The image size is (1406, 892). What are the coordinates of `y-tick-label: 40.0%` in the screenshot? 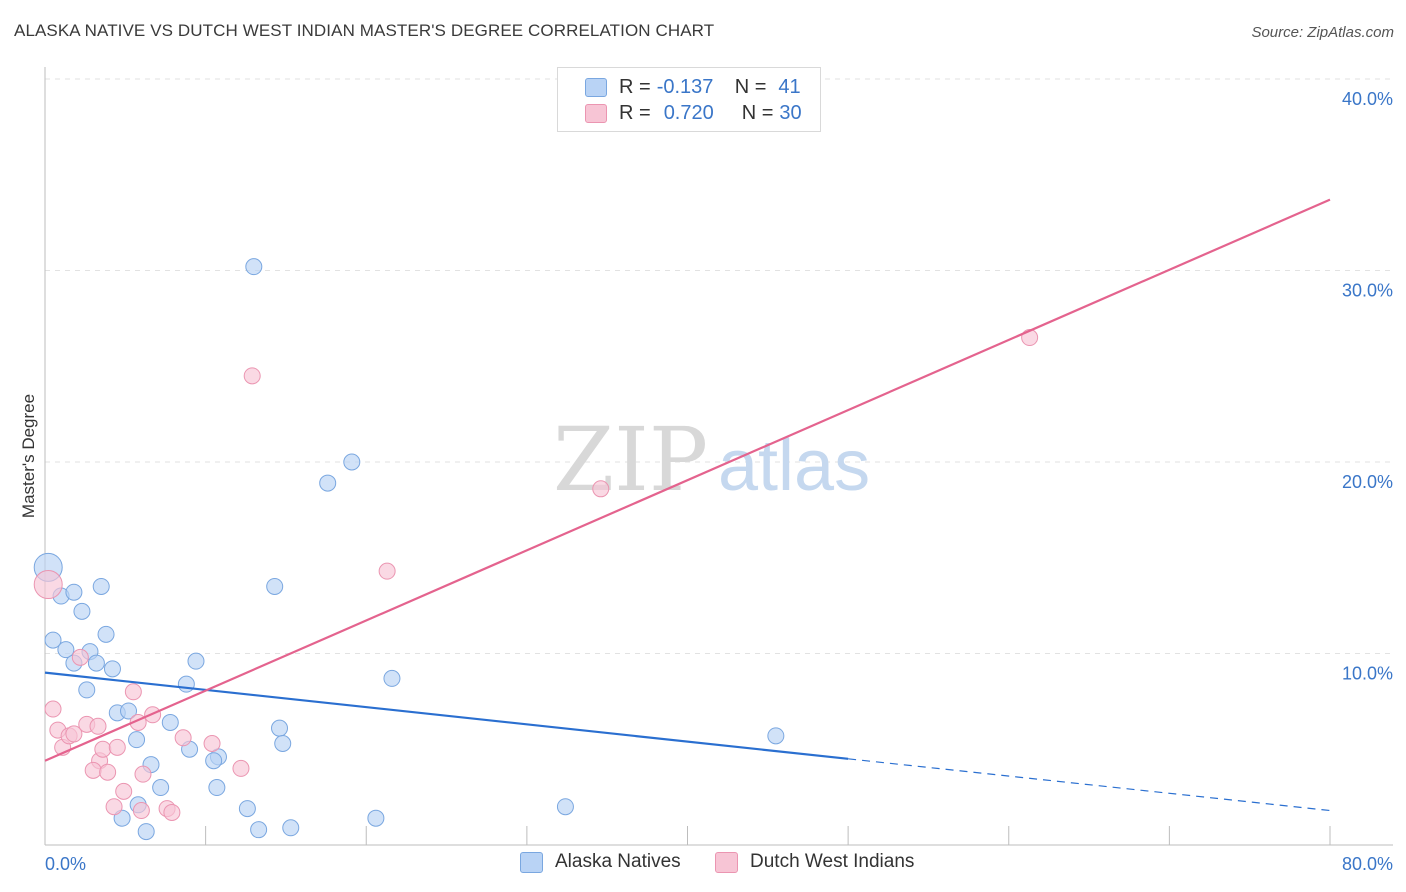 It's located at (1367, 99).